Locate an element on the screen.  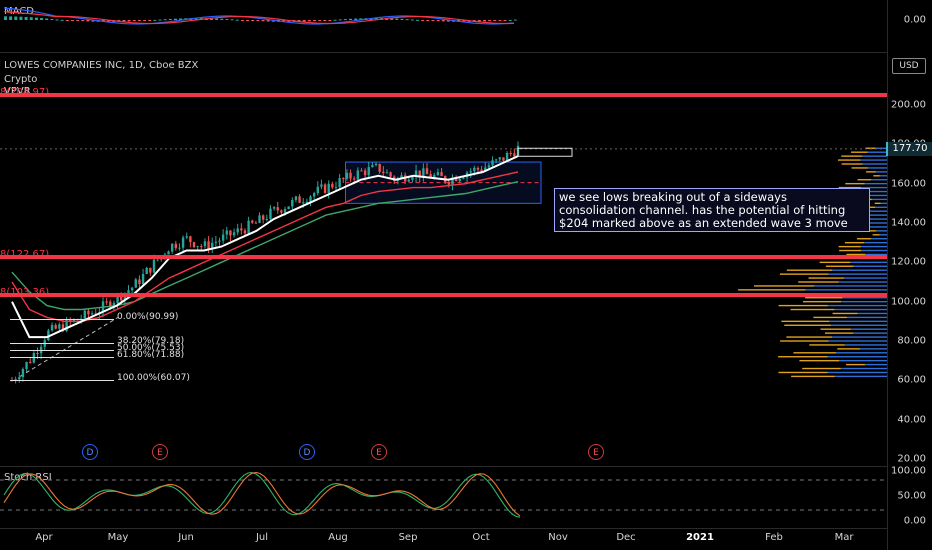
price-tick: 140.00 is located at coordinates (908, 223).